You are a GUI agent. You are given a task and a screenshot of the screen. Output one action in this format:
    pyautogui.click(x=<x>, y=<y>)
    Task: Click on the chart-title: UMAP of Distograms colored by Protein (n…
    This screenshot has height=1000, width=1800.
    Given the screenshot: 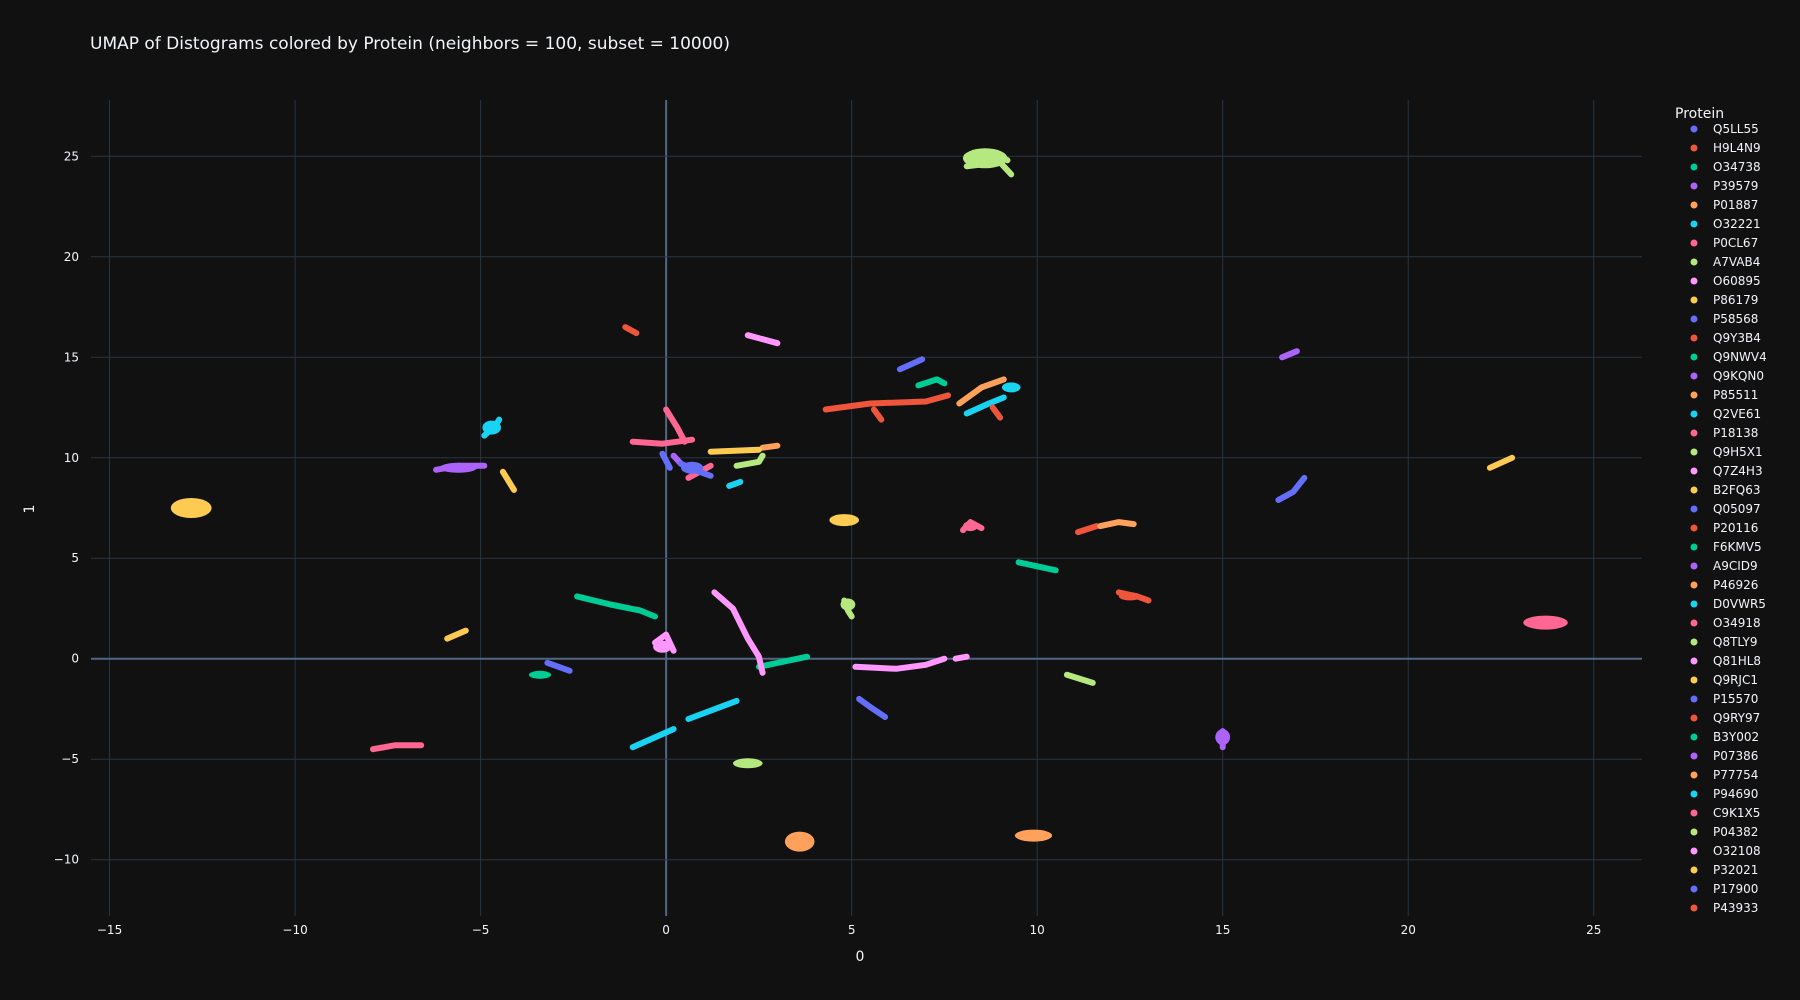 What is the action you would take?
    pyautogui.click(x=410, y=44)
    